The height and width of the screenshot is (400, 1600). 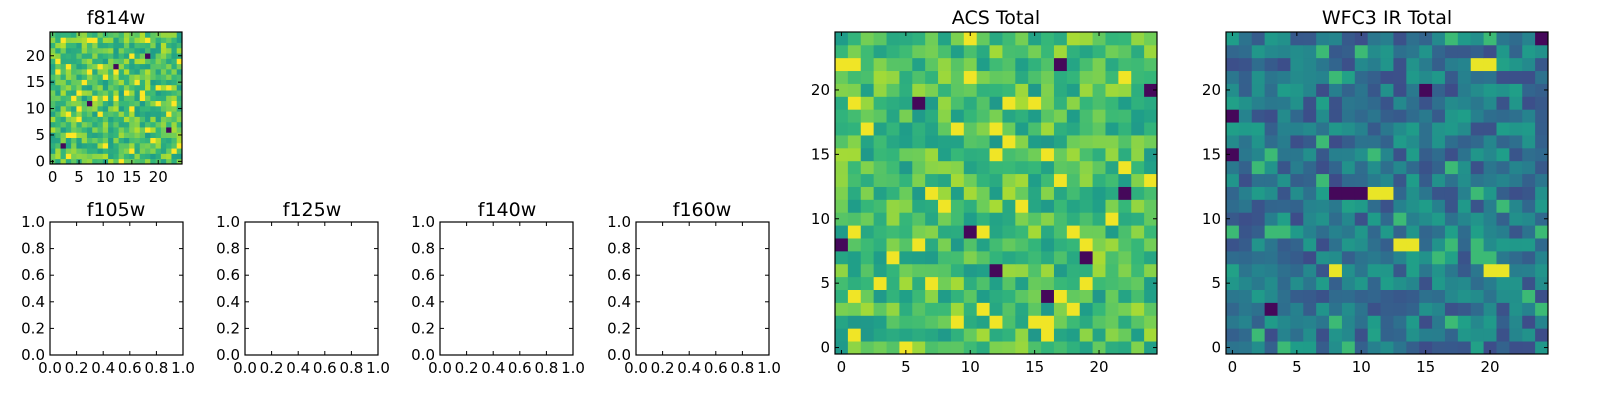 What do you see at coordinates (228, 302) in the screenshot?
I see `y-tick-label: 0.4` at bounding box center [228, 302].